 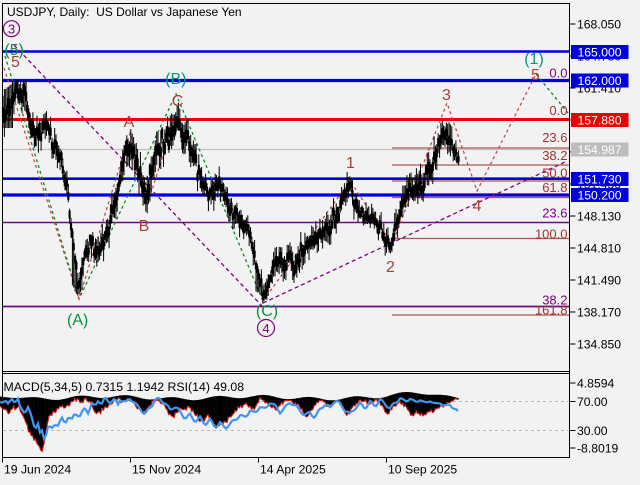 What do you see at coordinates (600, 121) in the screenshot?
I see `svg-text: 157.880` at bounding box center [600, 121].